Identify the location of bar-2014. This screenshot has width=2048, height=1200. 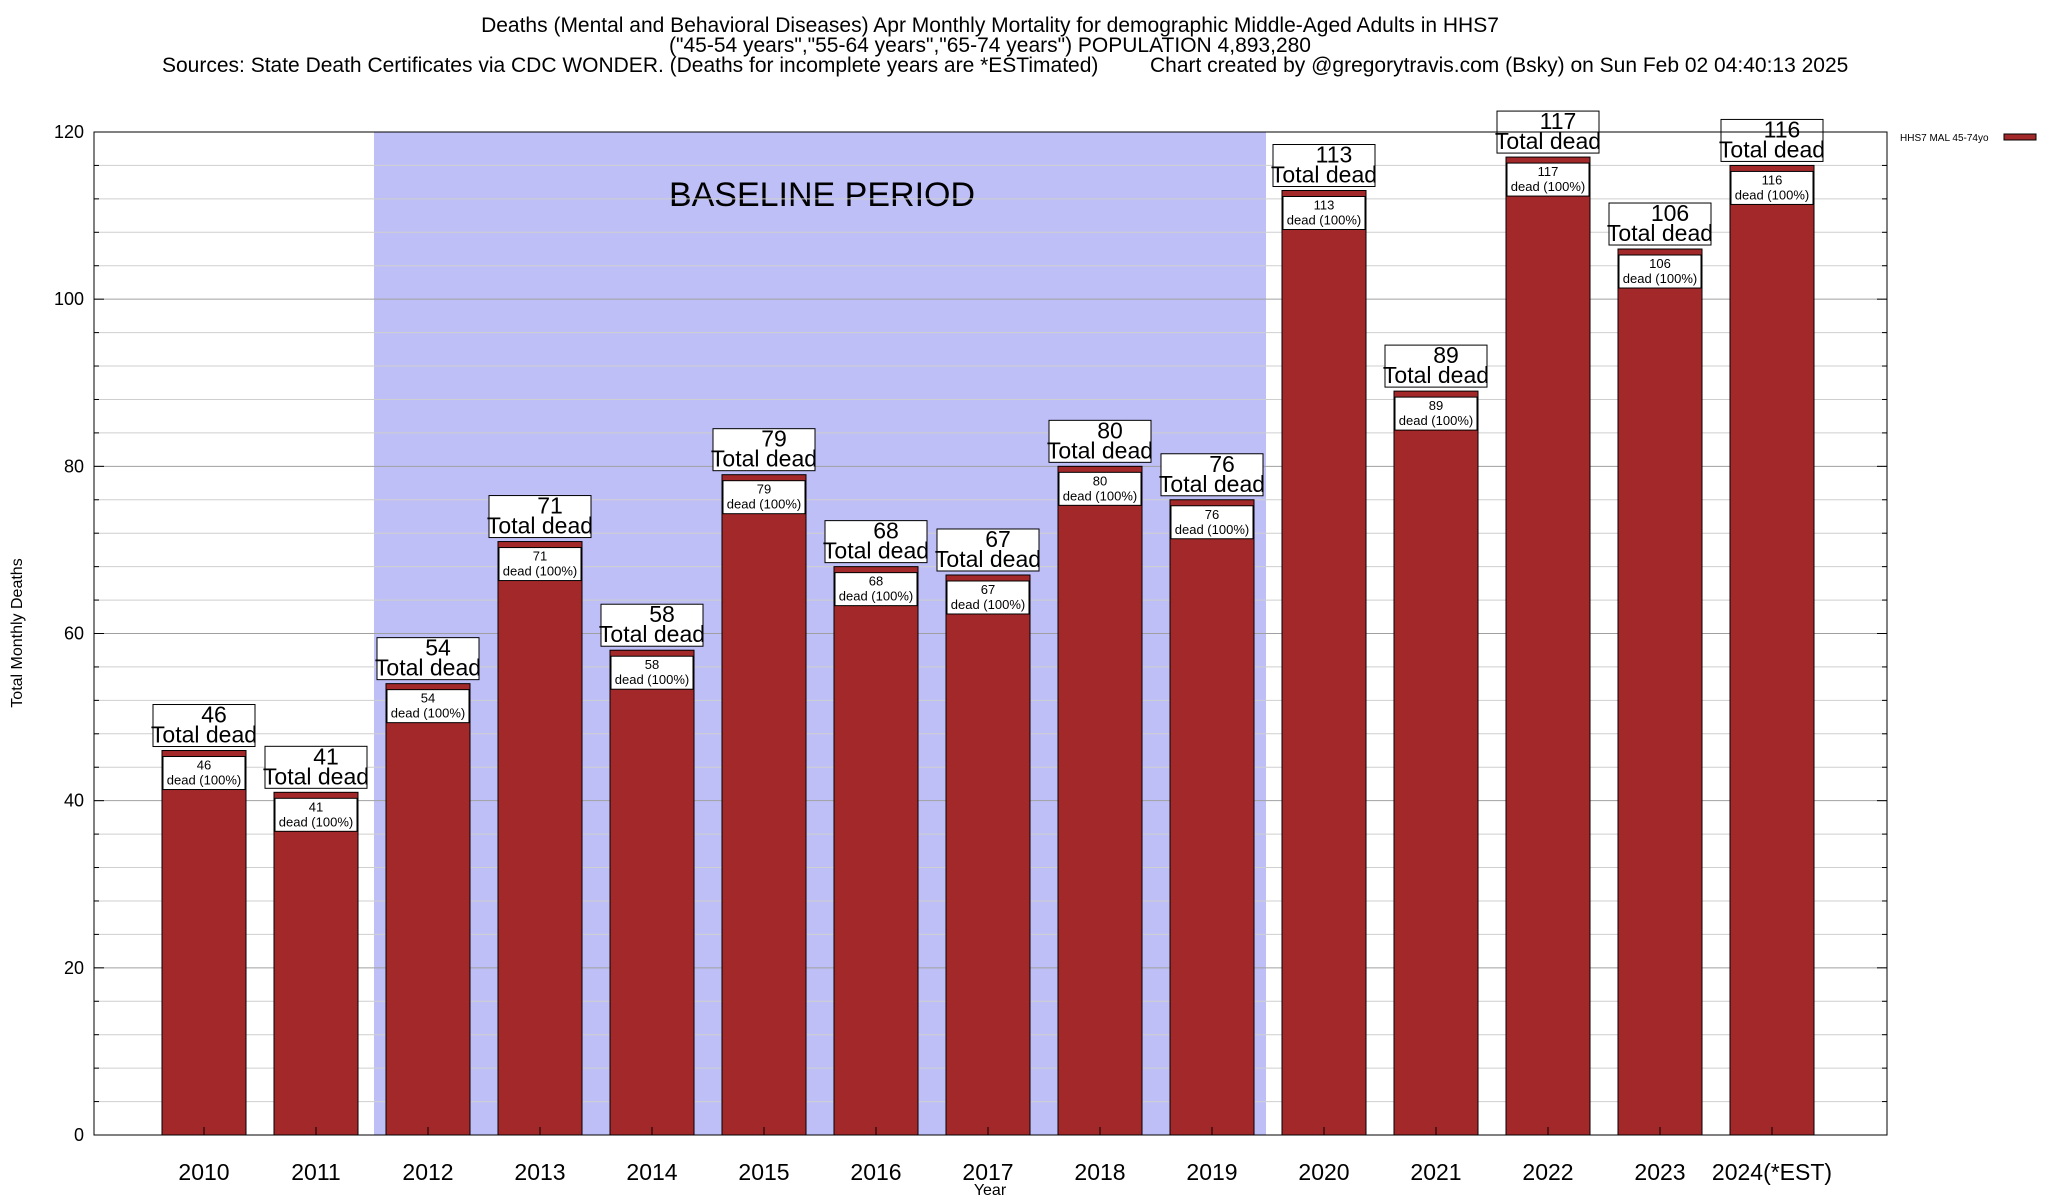
(652, 892).